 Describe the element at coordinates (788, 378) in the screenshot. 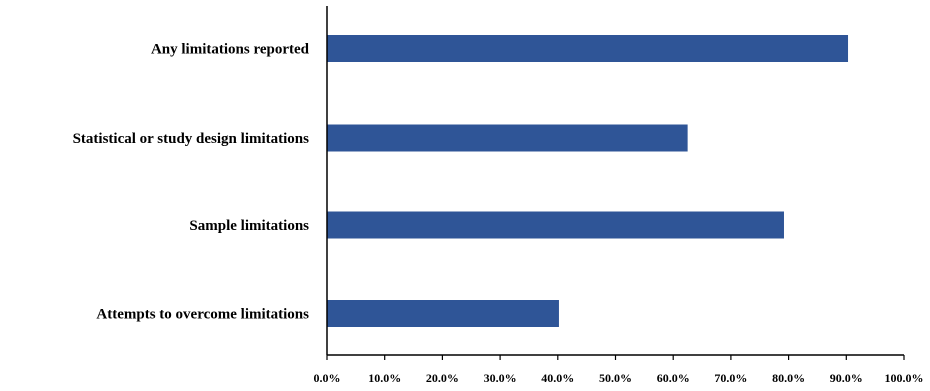

I see `x-tick-label: 80.0%` at that location.